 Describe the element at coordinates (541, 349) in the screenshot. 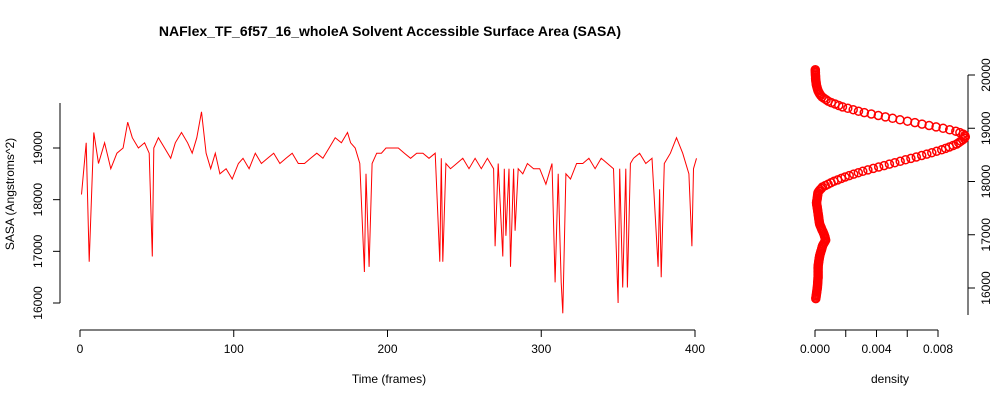

I see `time-series-x-tick-label: 300` at that location.